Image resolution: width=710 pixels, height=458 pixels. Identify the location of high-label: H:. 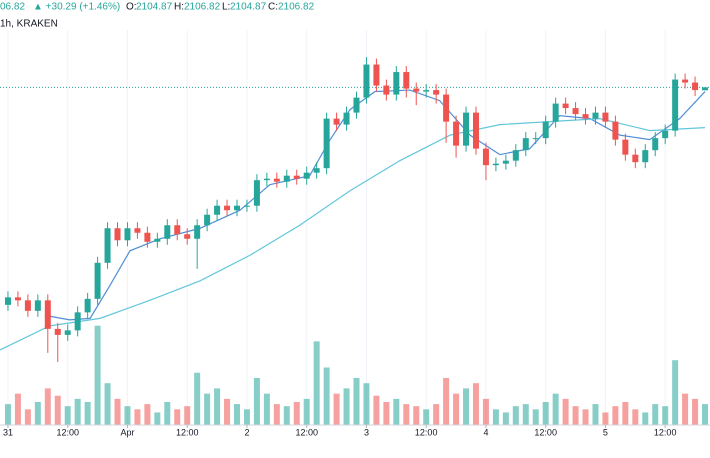
(179, 7).